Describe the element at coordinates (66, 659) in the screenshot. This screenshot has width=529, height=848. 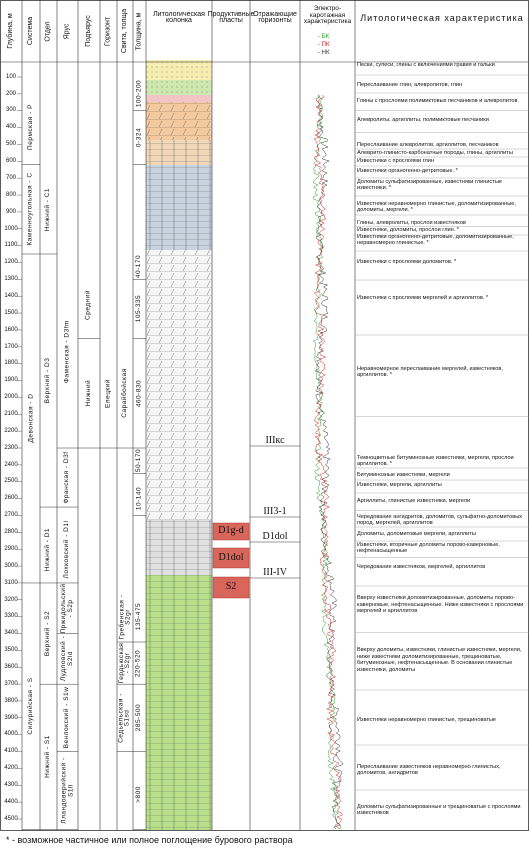
I see `stage: Лудловский - S2ld` at that location.